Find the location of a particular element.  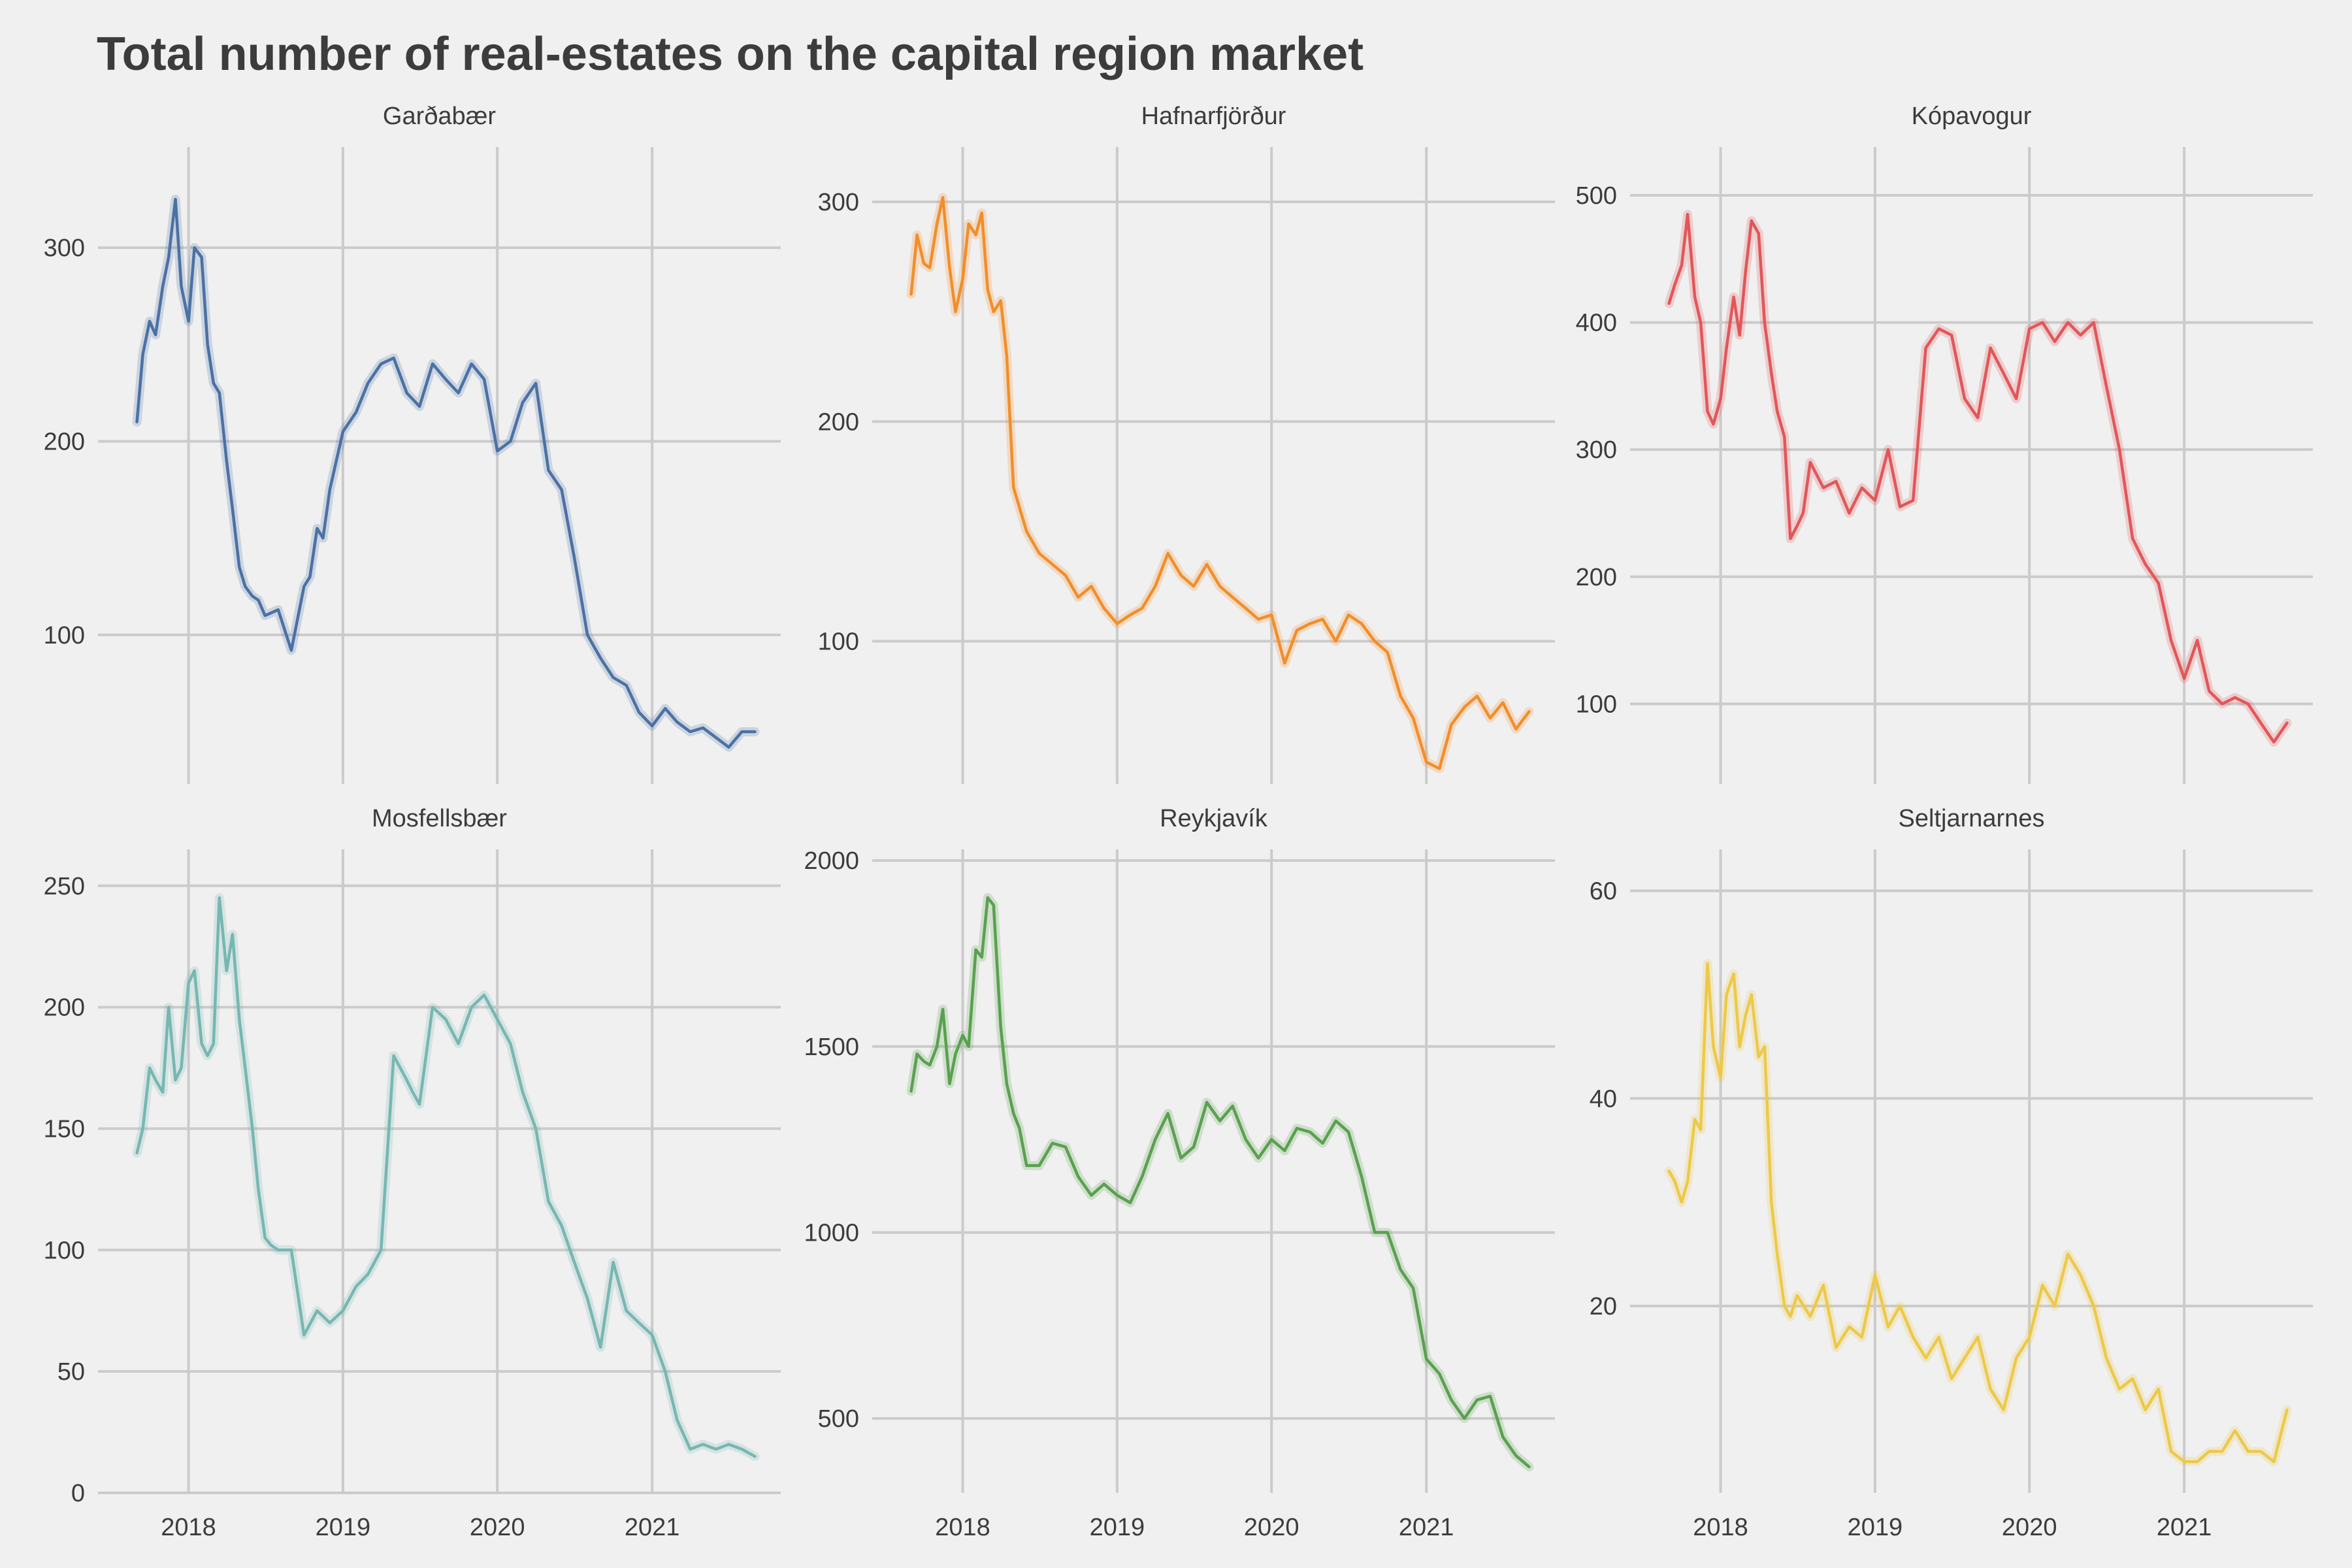

series-band-gardabaer is located at coordinates (446, 473).